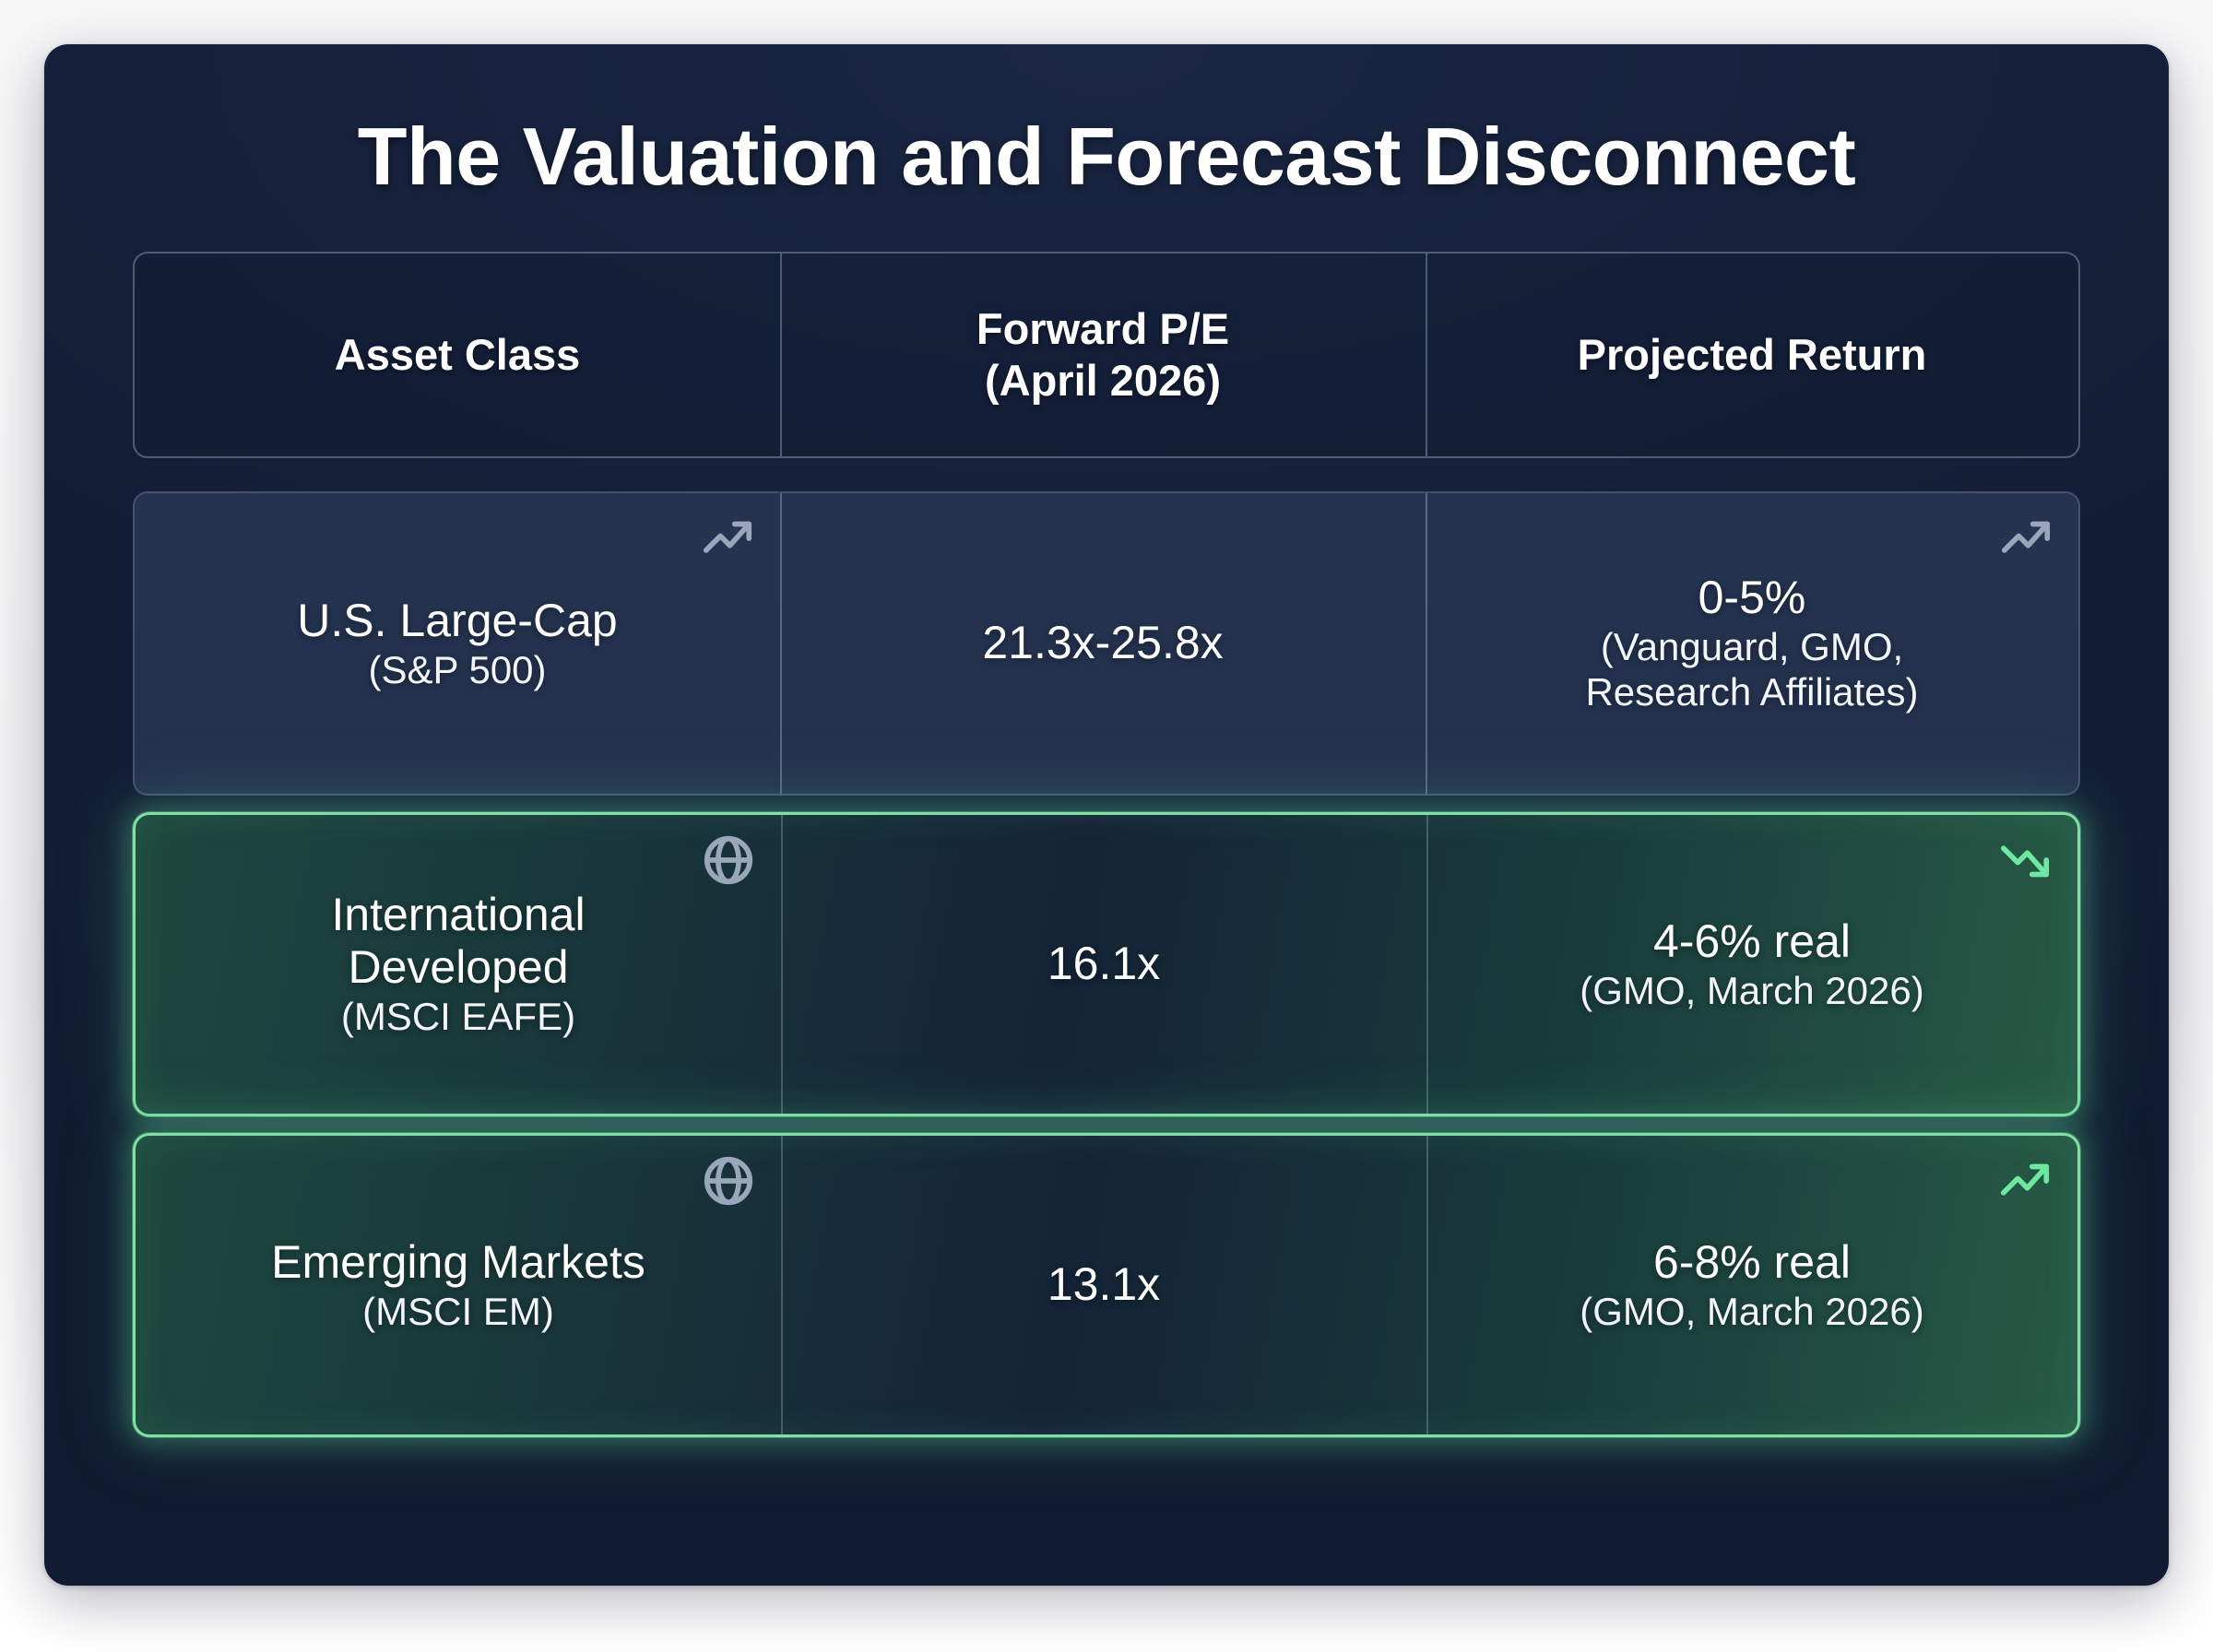  What do you see at coordinates (1752, 1261) in the screenshot?
I see `projected-return-value: 6-8% real` at bounding box center [1752, 1261].